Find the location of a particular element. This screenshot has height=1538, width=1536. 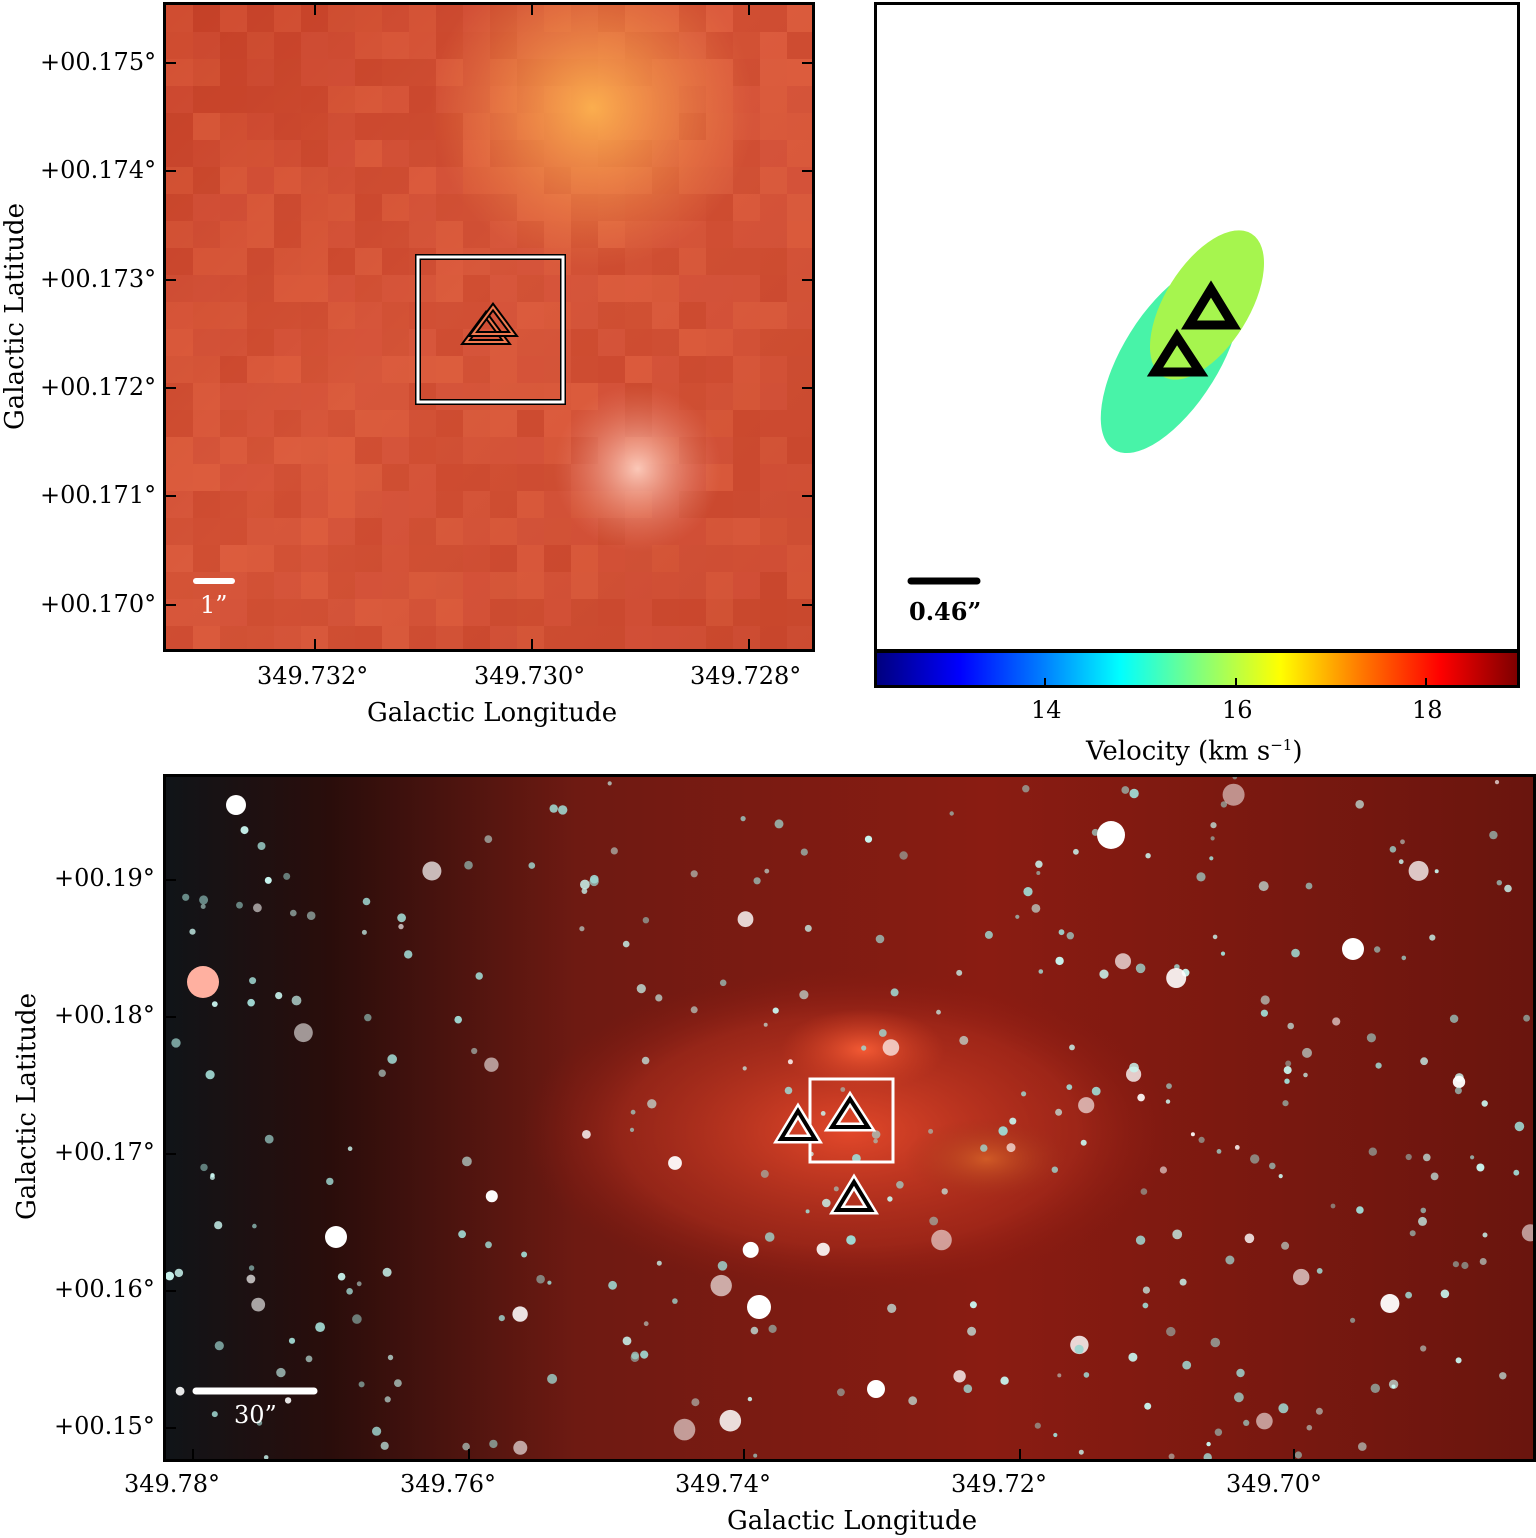

y-tick-label: +00.174° is located at coordinates (98, 170).